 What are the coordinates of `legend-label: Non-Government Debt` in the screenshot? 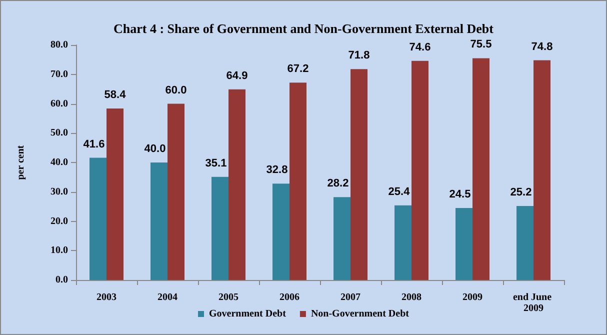 It's located at (360, 314).